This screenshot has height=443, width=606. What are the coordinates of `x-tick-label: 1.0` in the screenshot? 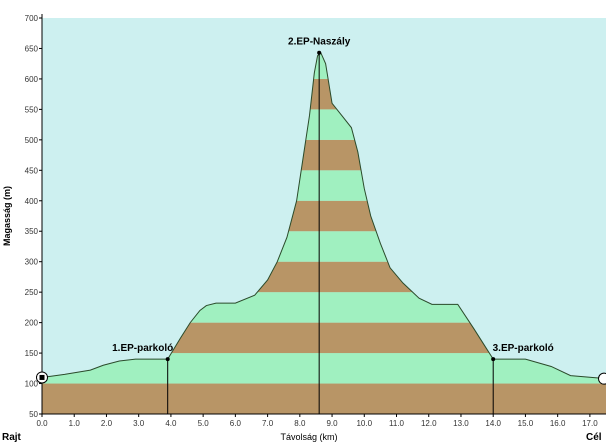 It's located at (75, 423).